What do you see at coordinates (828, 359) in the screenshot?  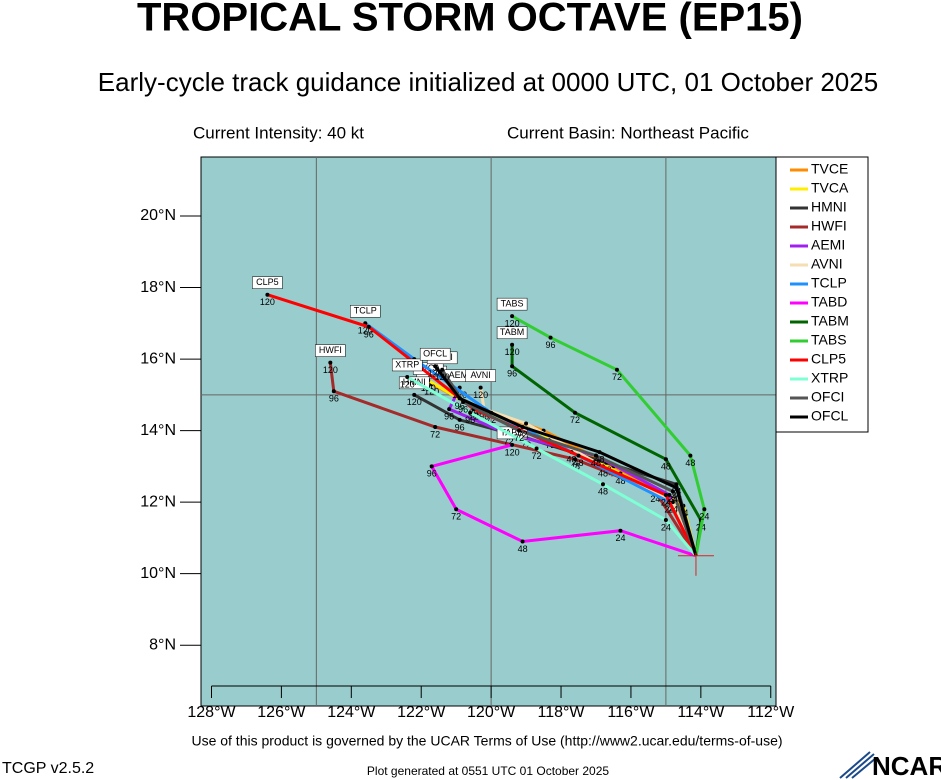 I see `legend-label: CLP5` at bounding box center [828, 359].